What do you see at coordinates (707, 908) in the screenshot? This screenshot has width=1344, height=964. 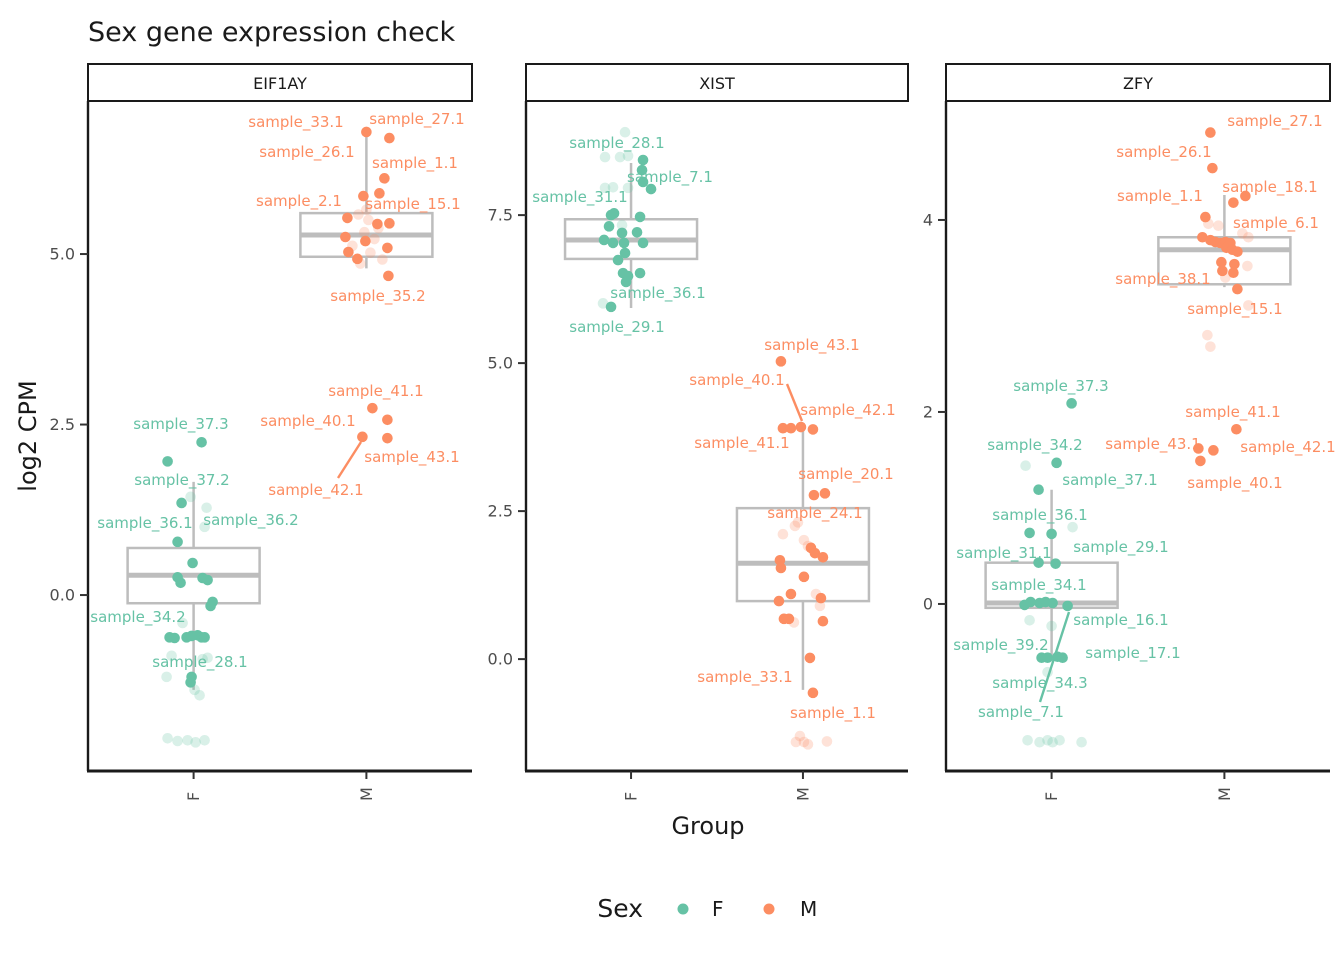 I see `legend: Sex F M` at bounding box center [707, 908].